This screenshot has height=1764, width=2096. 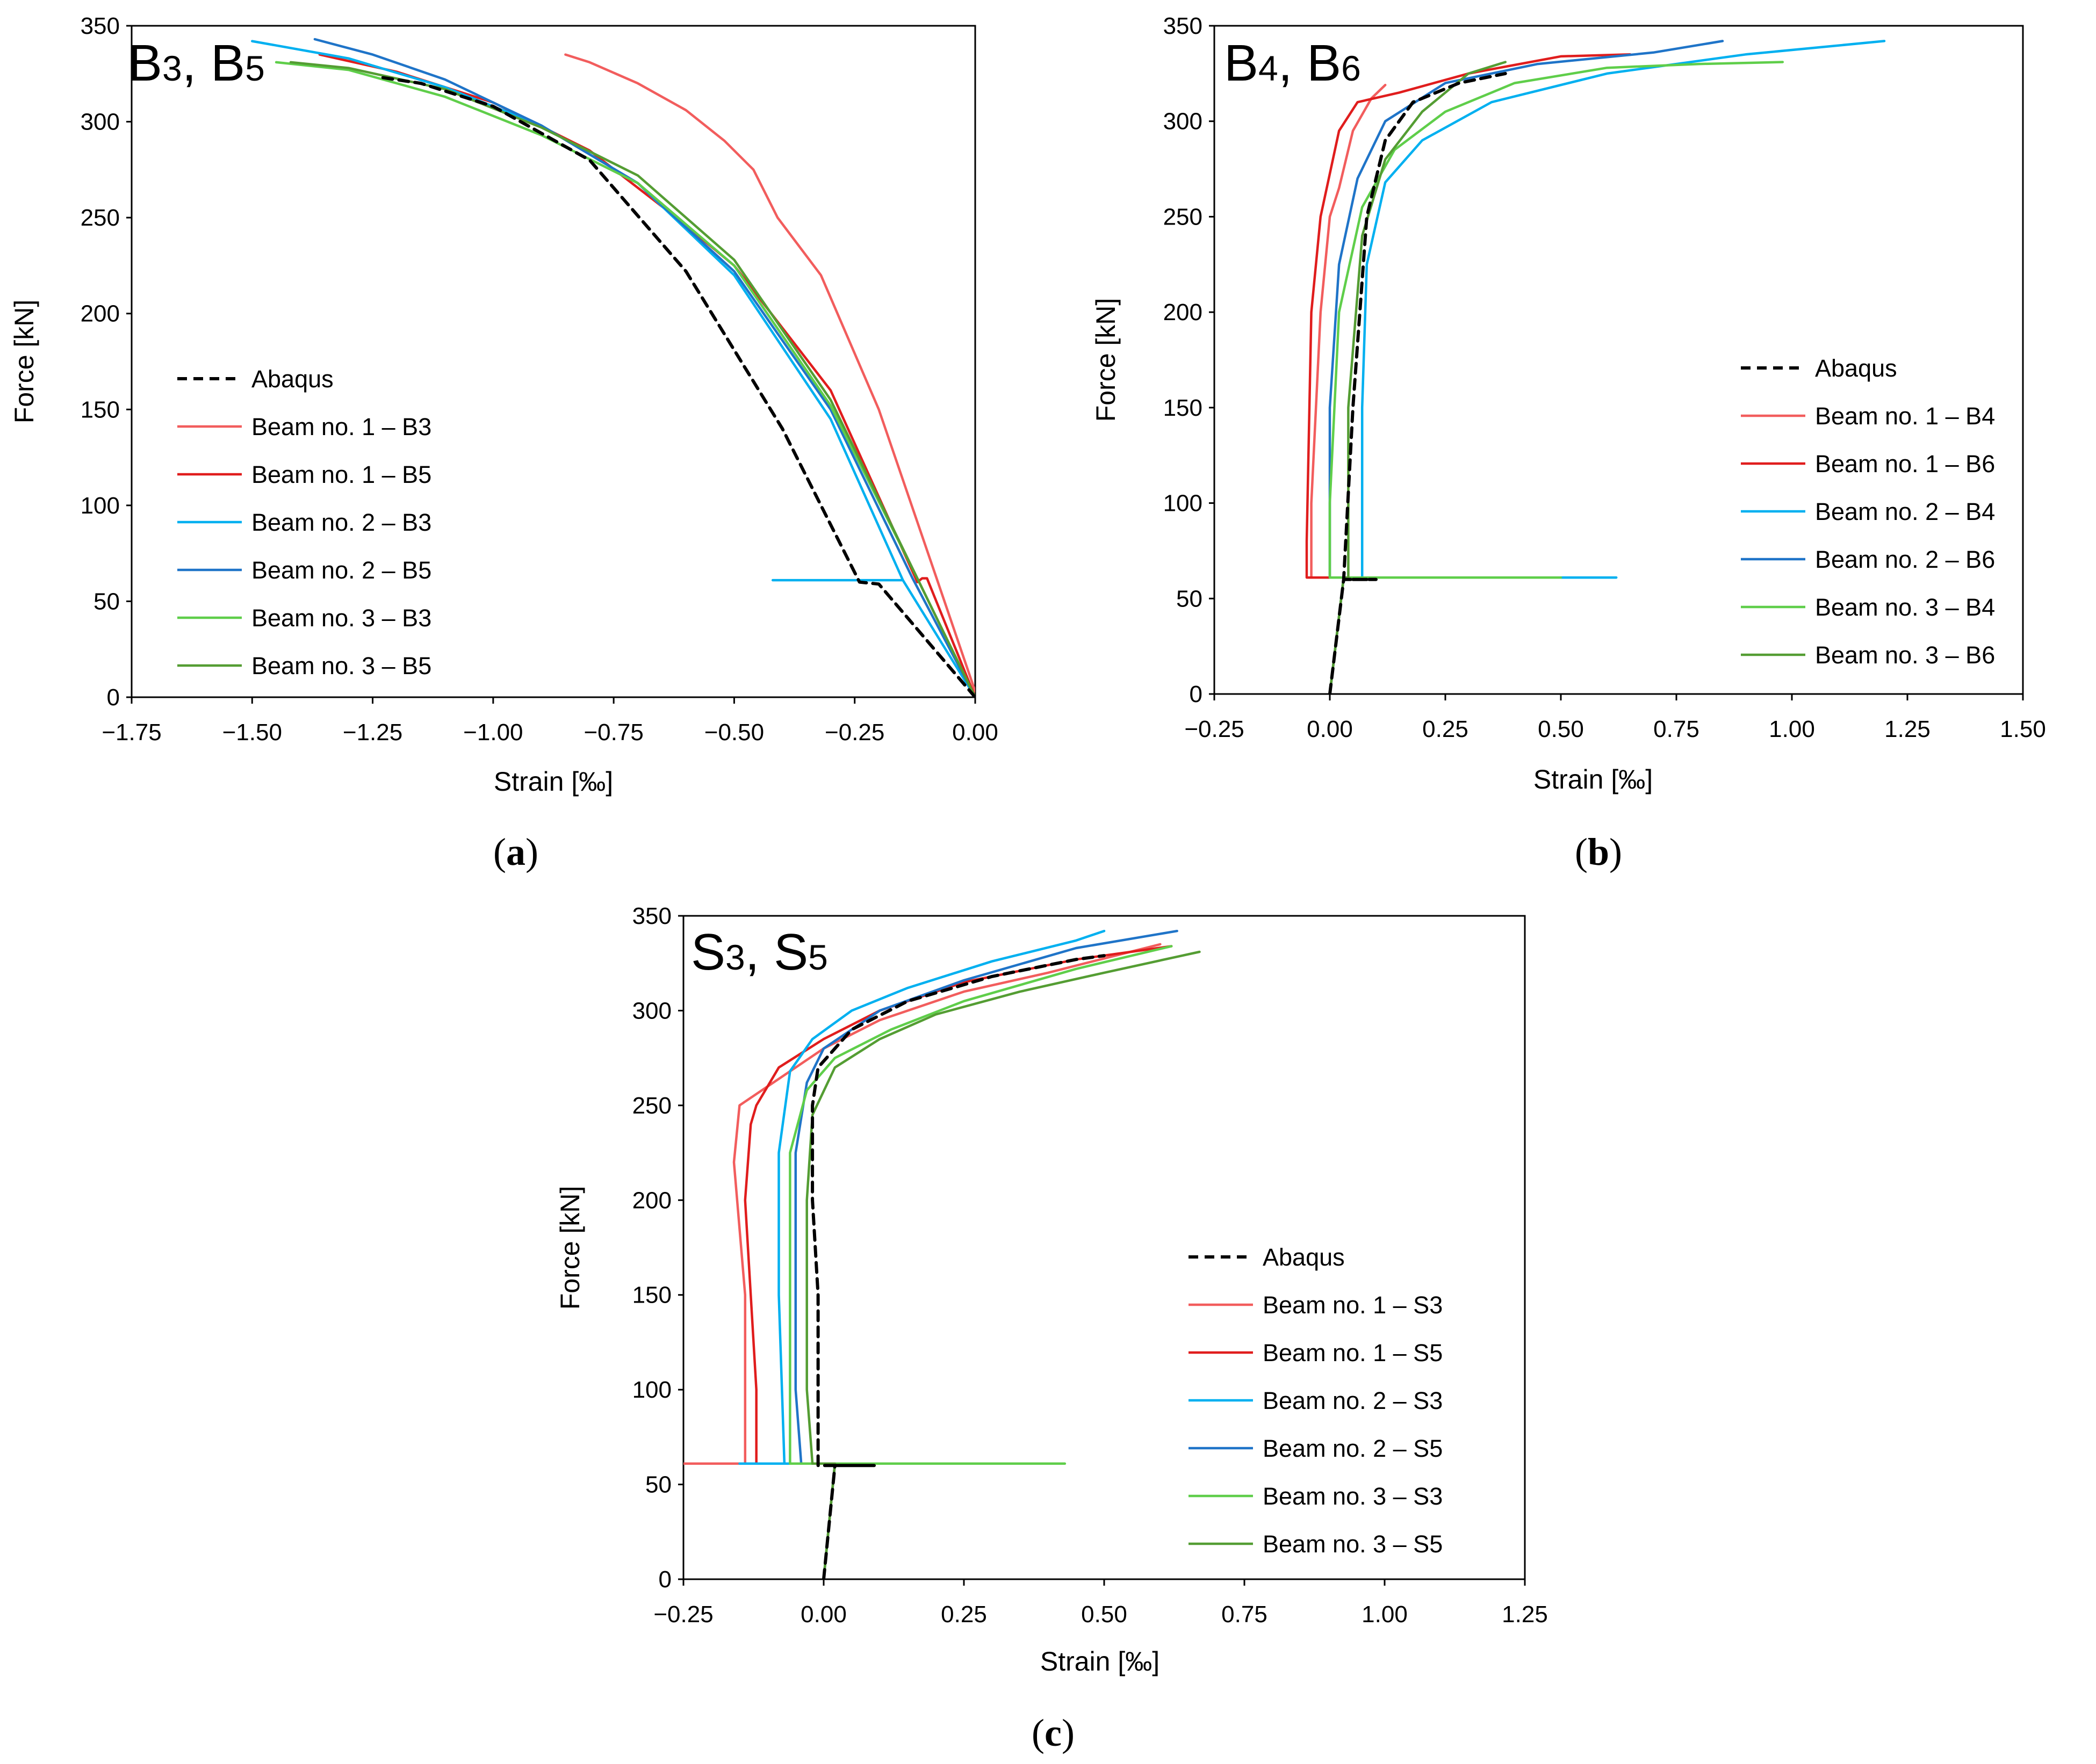 I want to click on series-line-beam-no-3-s3, so click(x=981, y=1262).